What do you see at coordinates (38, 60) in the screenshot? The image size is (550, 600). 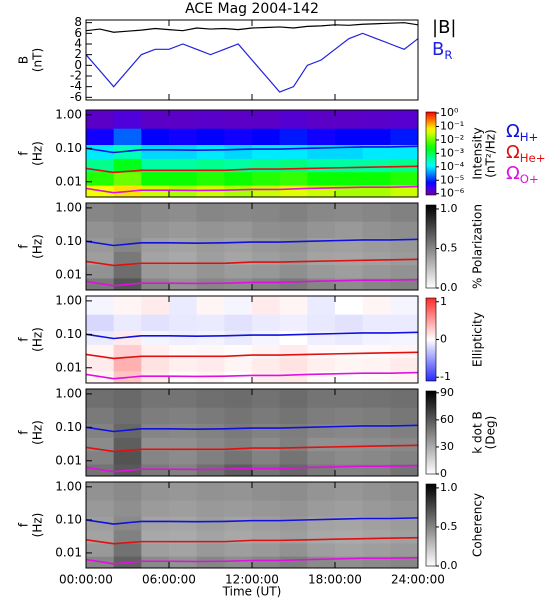 I see `y-axis-label: (nT)` at bounding box center [38, 60].